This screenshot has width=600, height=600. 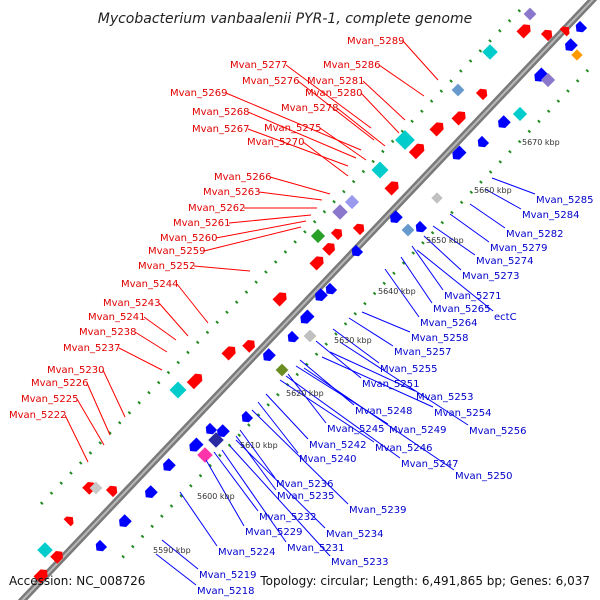 What do you see at coordinates (59, 383) in the screenshot?
I see `gene-label-top: Mvan_5226` at bounding box center [59, 383].